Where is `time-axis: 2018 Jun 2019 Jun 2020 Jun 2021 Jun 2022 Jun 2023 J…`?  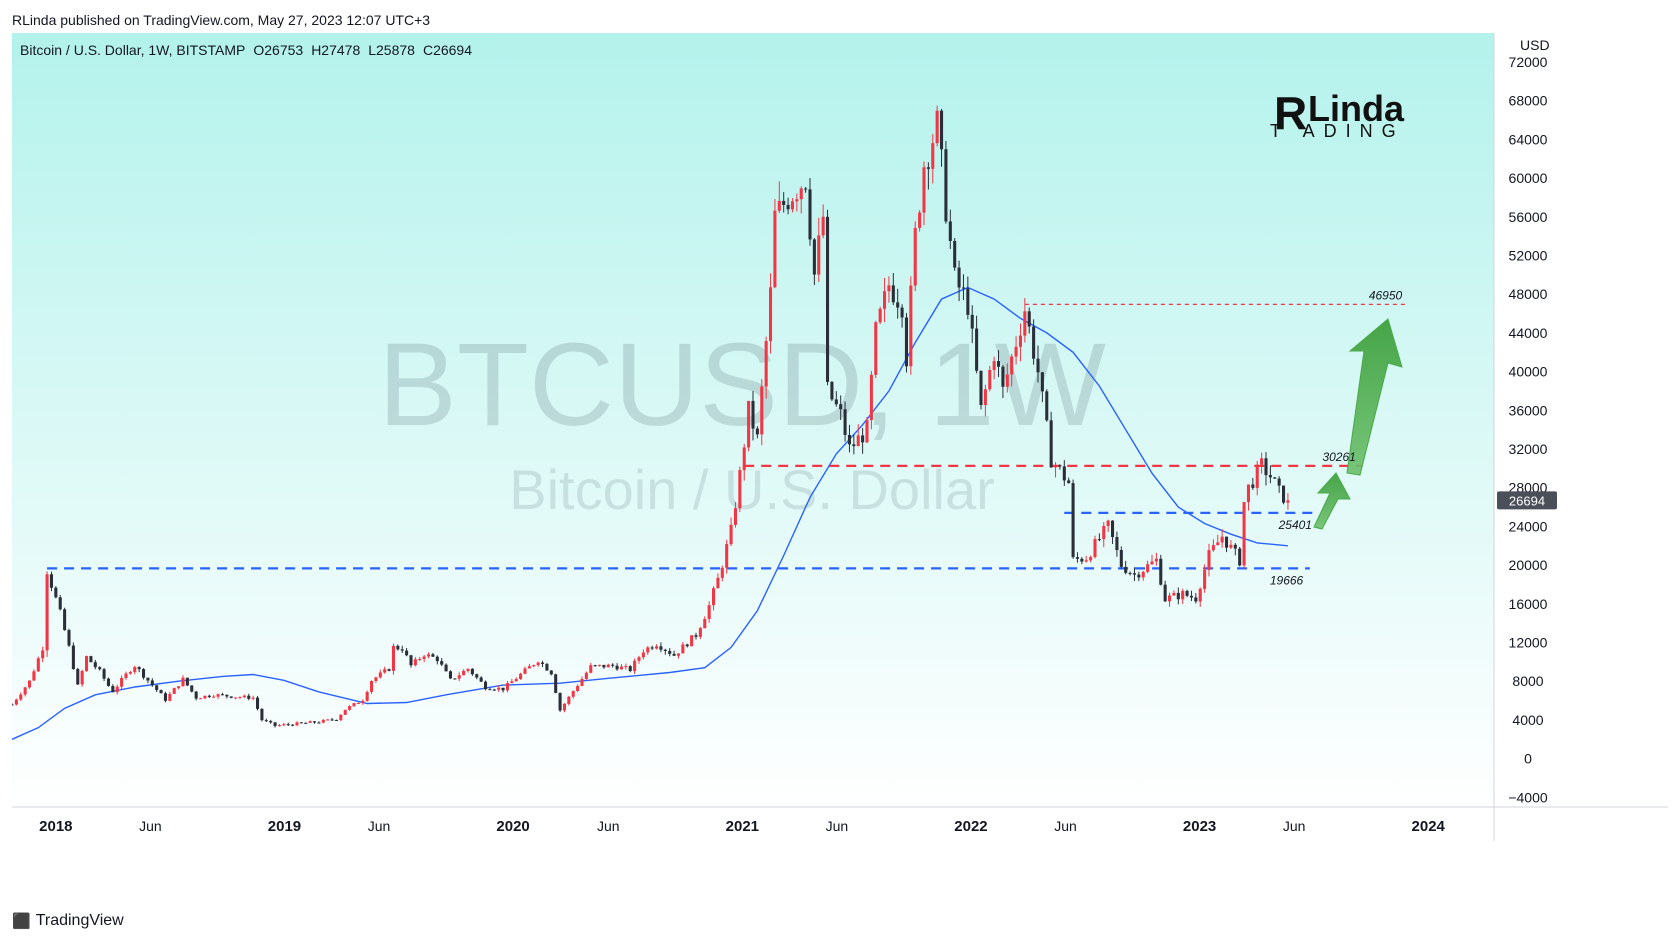 time-axis: 2018 Jun 2019 Jun 2020 Jun 2021 Jun 2022 Jun 2023 J… is located at coordinates (742, 826).